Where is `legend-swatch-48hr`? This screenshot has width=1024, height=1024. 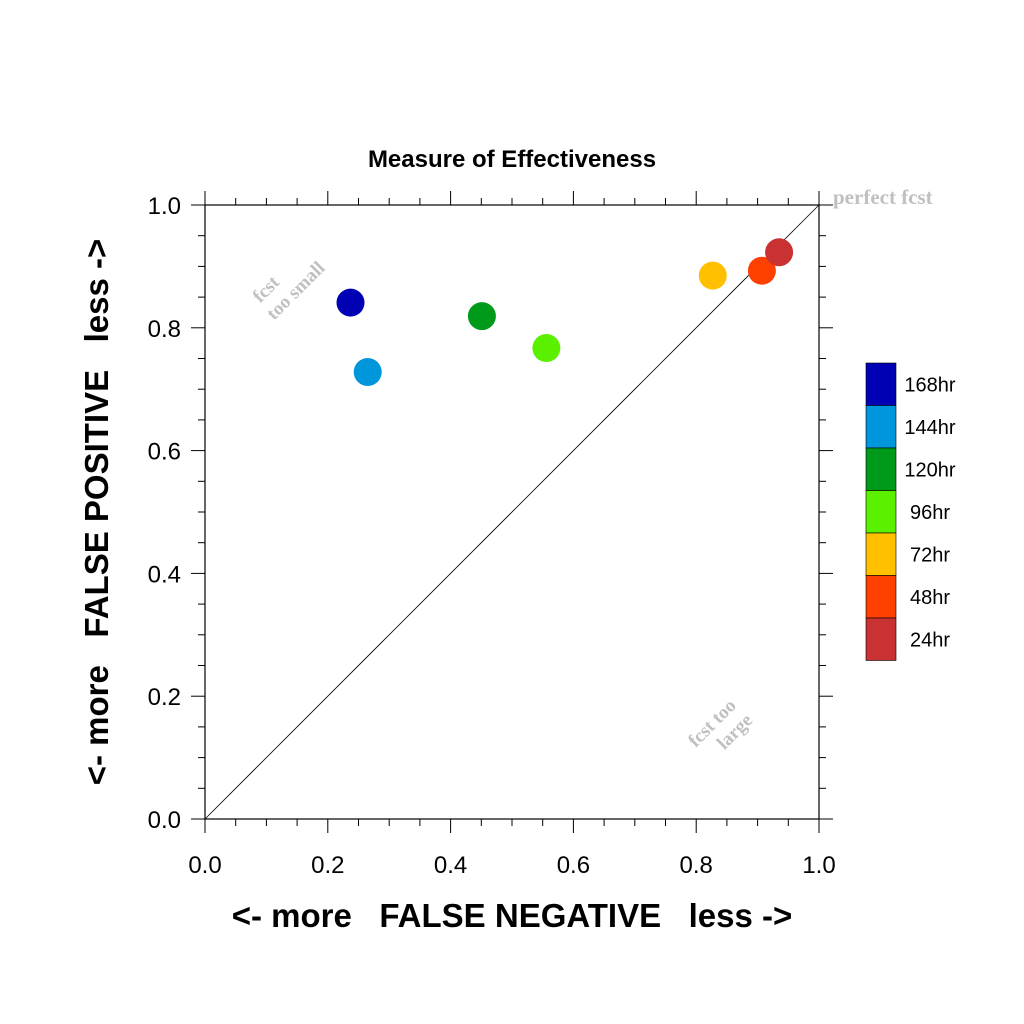
legend-swatch-48hr is located at coordinates (881, 597).